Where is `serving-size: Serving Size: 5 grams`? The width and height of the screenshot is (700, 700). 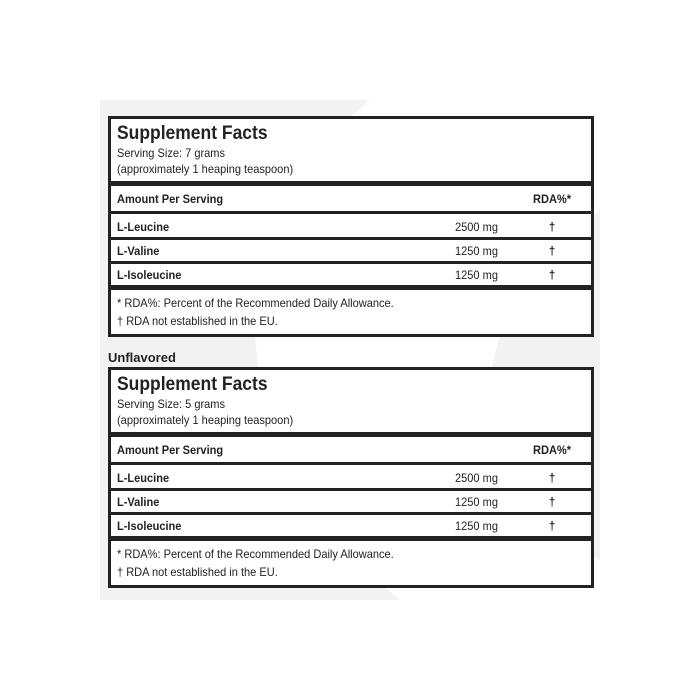 serving-size: Serving Size: 5 grams is located at coordinates (171, 404).